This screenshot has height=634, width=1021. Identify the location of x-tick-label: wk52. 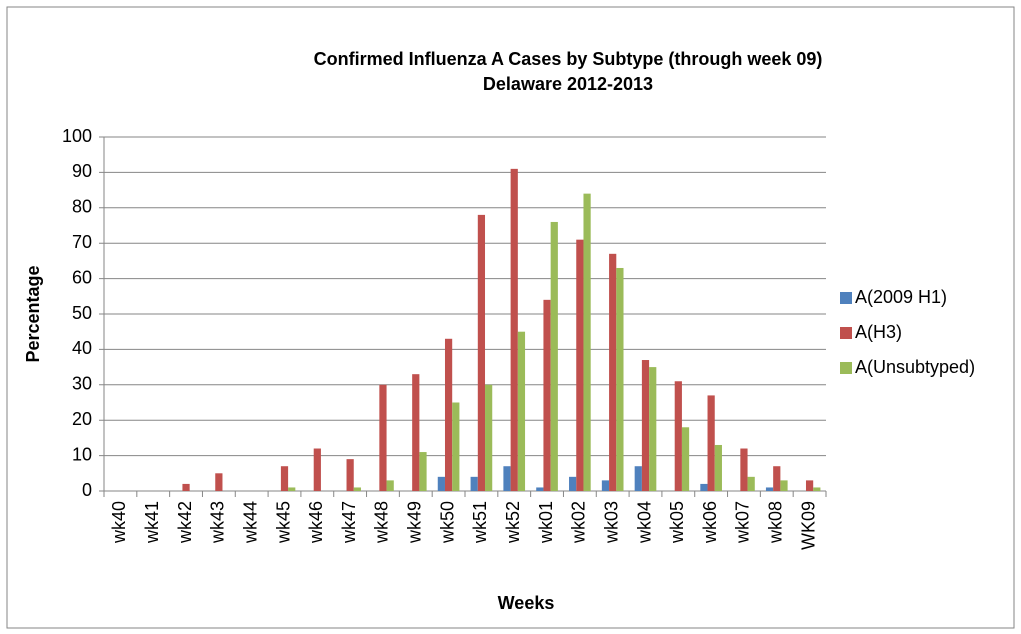
(513, 522).